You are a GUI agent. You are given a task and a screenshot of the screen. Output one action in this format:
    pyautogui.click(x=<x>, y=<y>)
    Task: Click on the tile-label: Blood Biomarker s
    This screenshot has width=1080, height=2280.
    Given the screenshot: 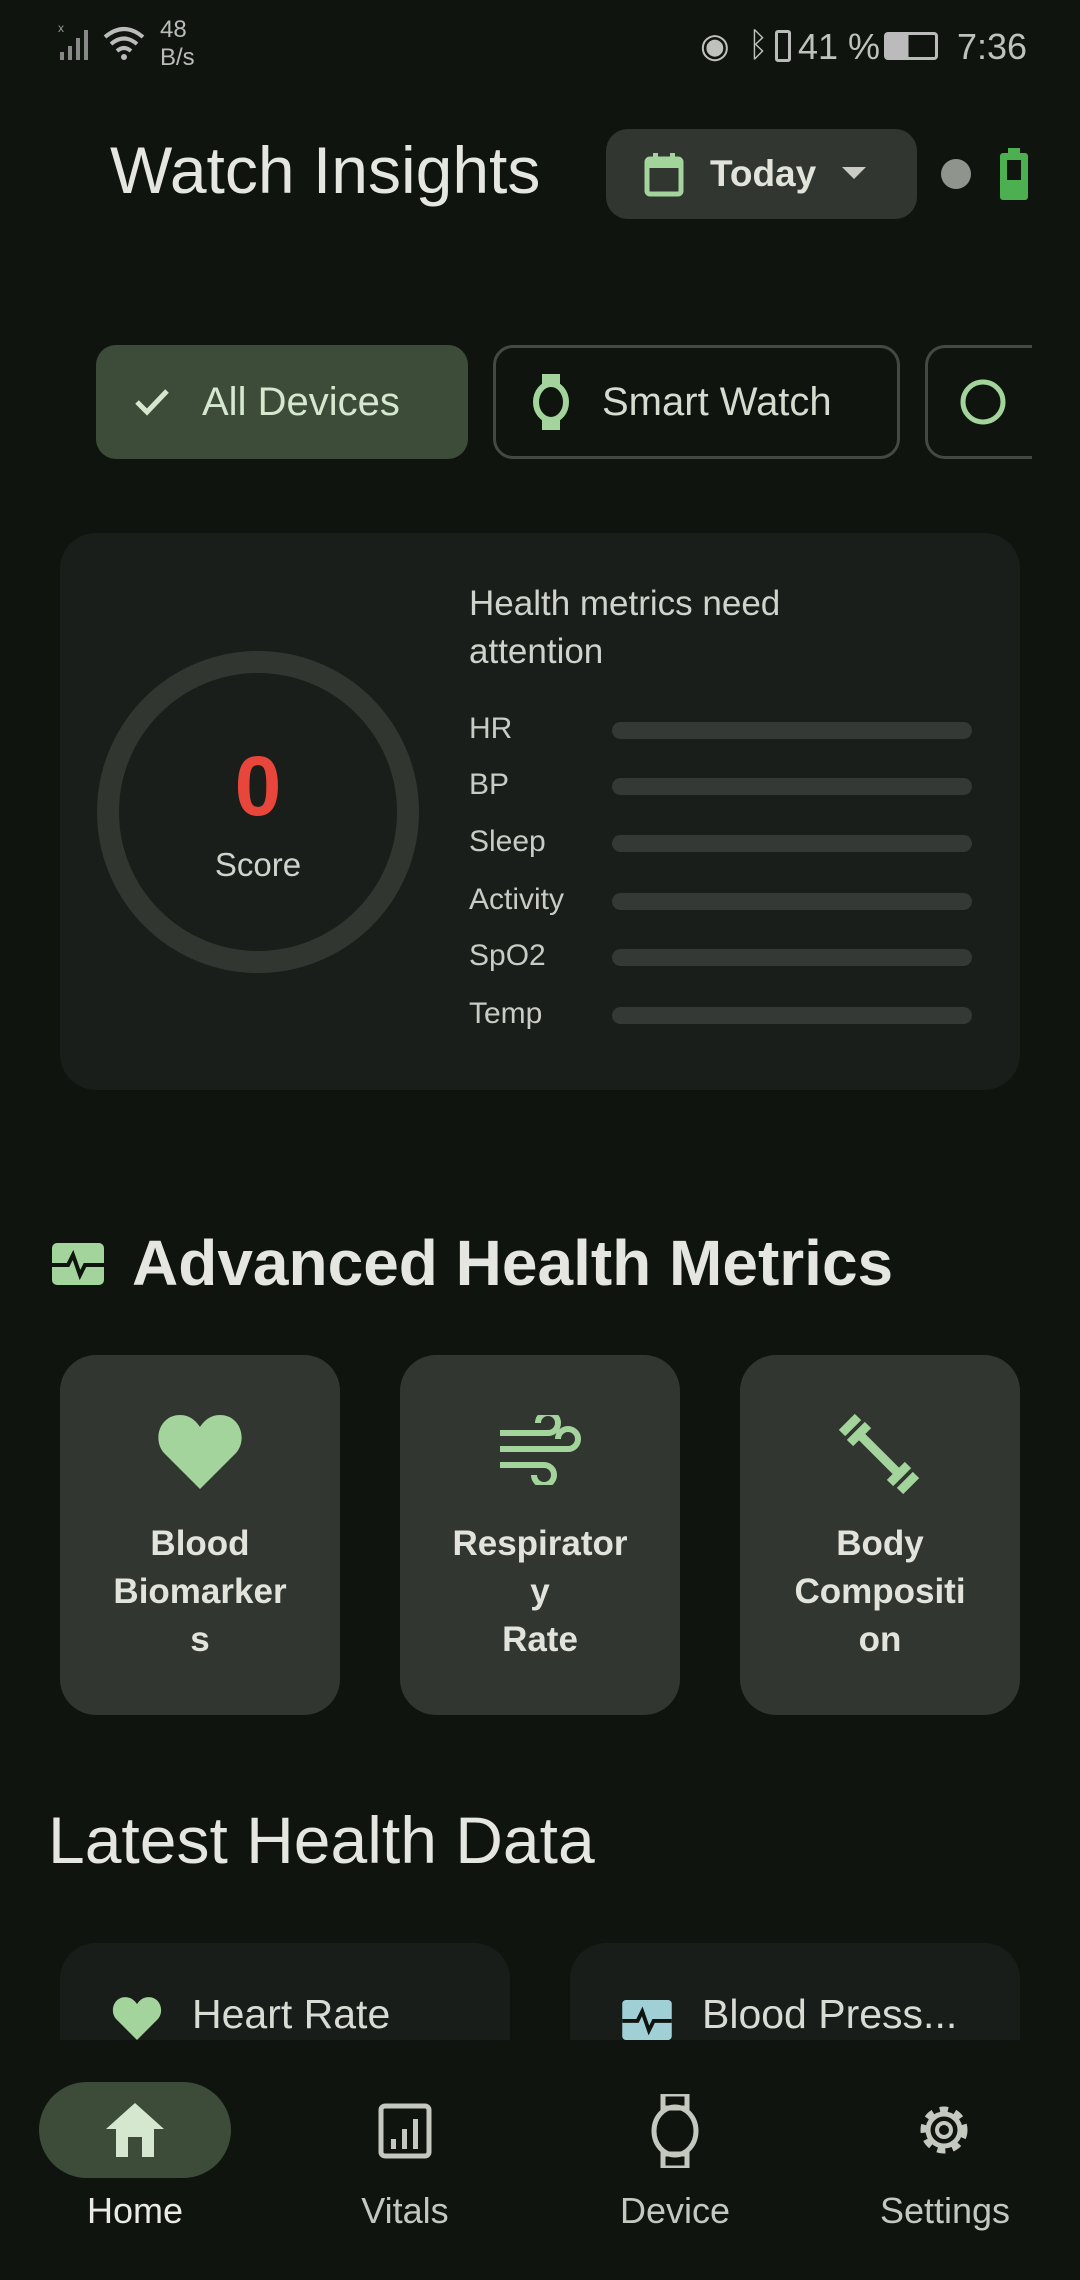 What is the action you would take?
    pyautogui.click(x=200, y=1591)
    